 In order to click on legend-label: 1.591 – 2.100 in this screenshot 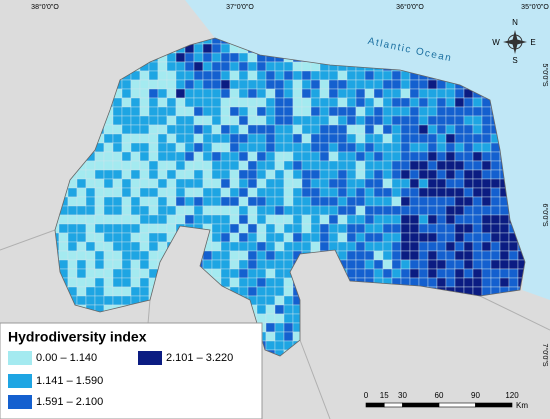, I will do `click(69, 402)`.